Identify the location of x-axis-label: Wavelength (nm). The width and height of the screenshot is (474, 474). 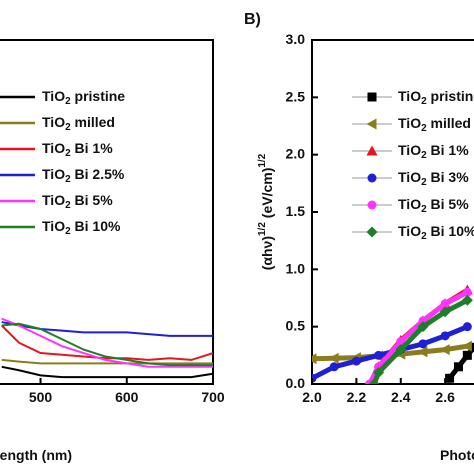
(36, 455).